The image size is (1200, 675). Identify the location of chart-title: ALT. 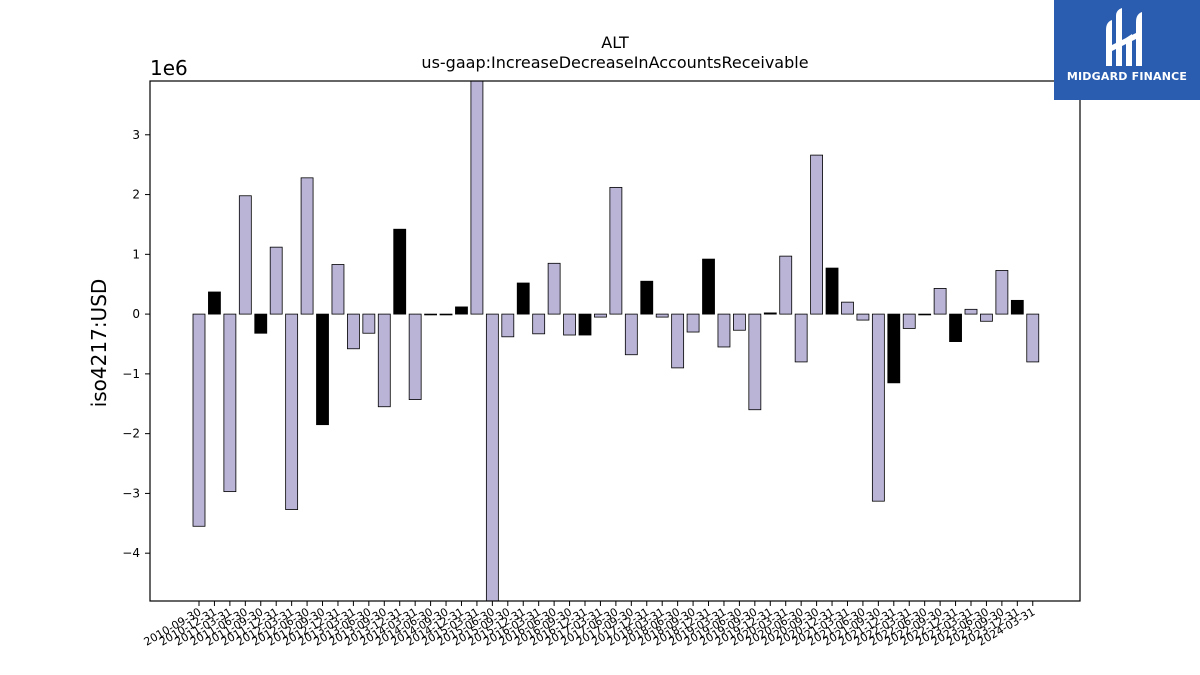
(615, 42).